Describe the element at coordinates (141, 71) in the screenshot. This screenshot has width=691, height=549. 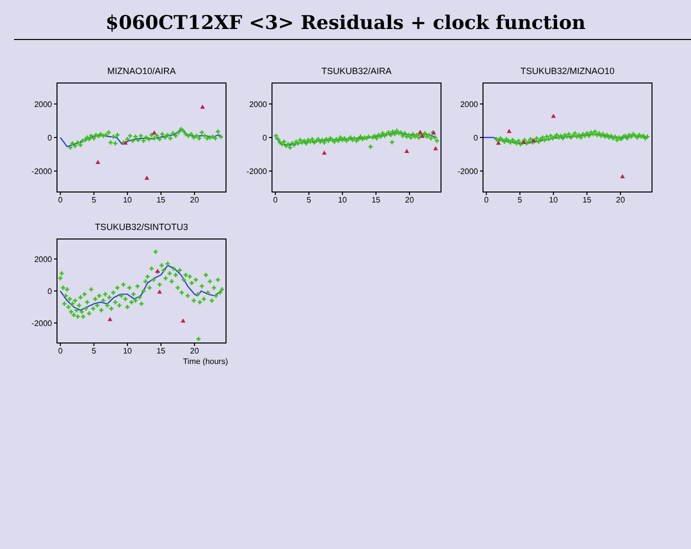
I see `chart-title: MIZNAO10/AIRA` at that location.